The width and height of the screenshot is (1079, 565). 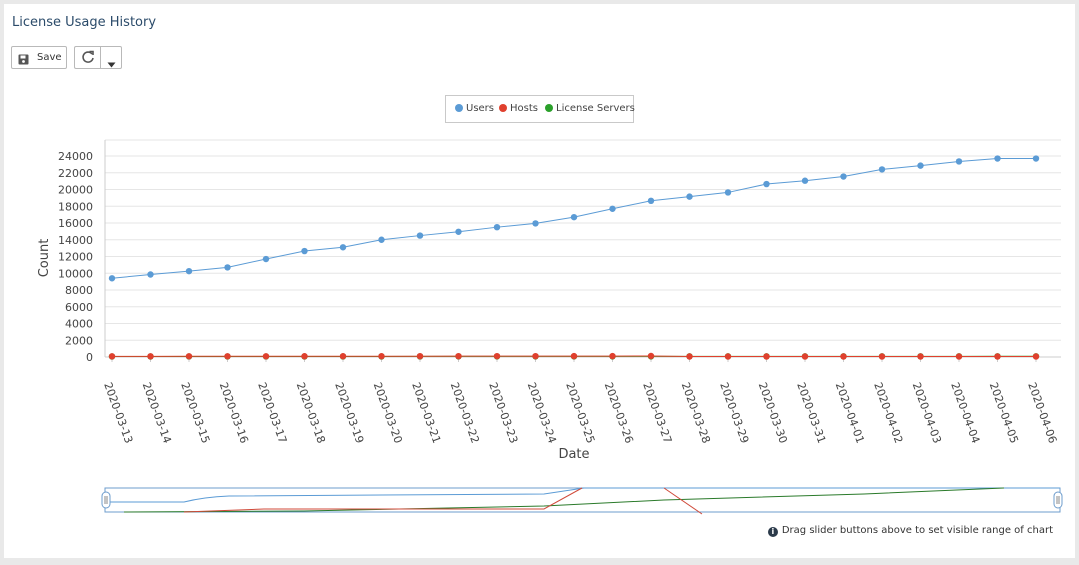 What do you see at coordinates (595, 108) in the screenshot?
I see `legend-label-license-servers: License Servers` at bounding box center [595, 108].